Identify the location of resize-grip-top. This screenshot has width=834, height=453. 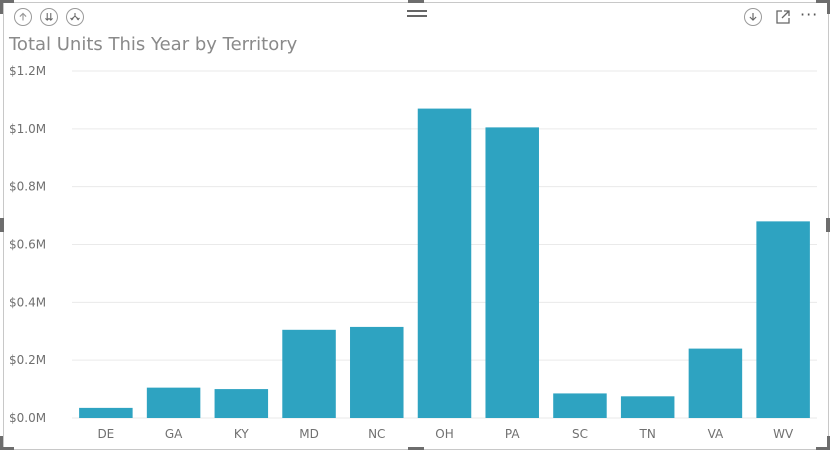
(416, 1).